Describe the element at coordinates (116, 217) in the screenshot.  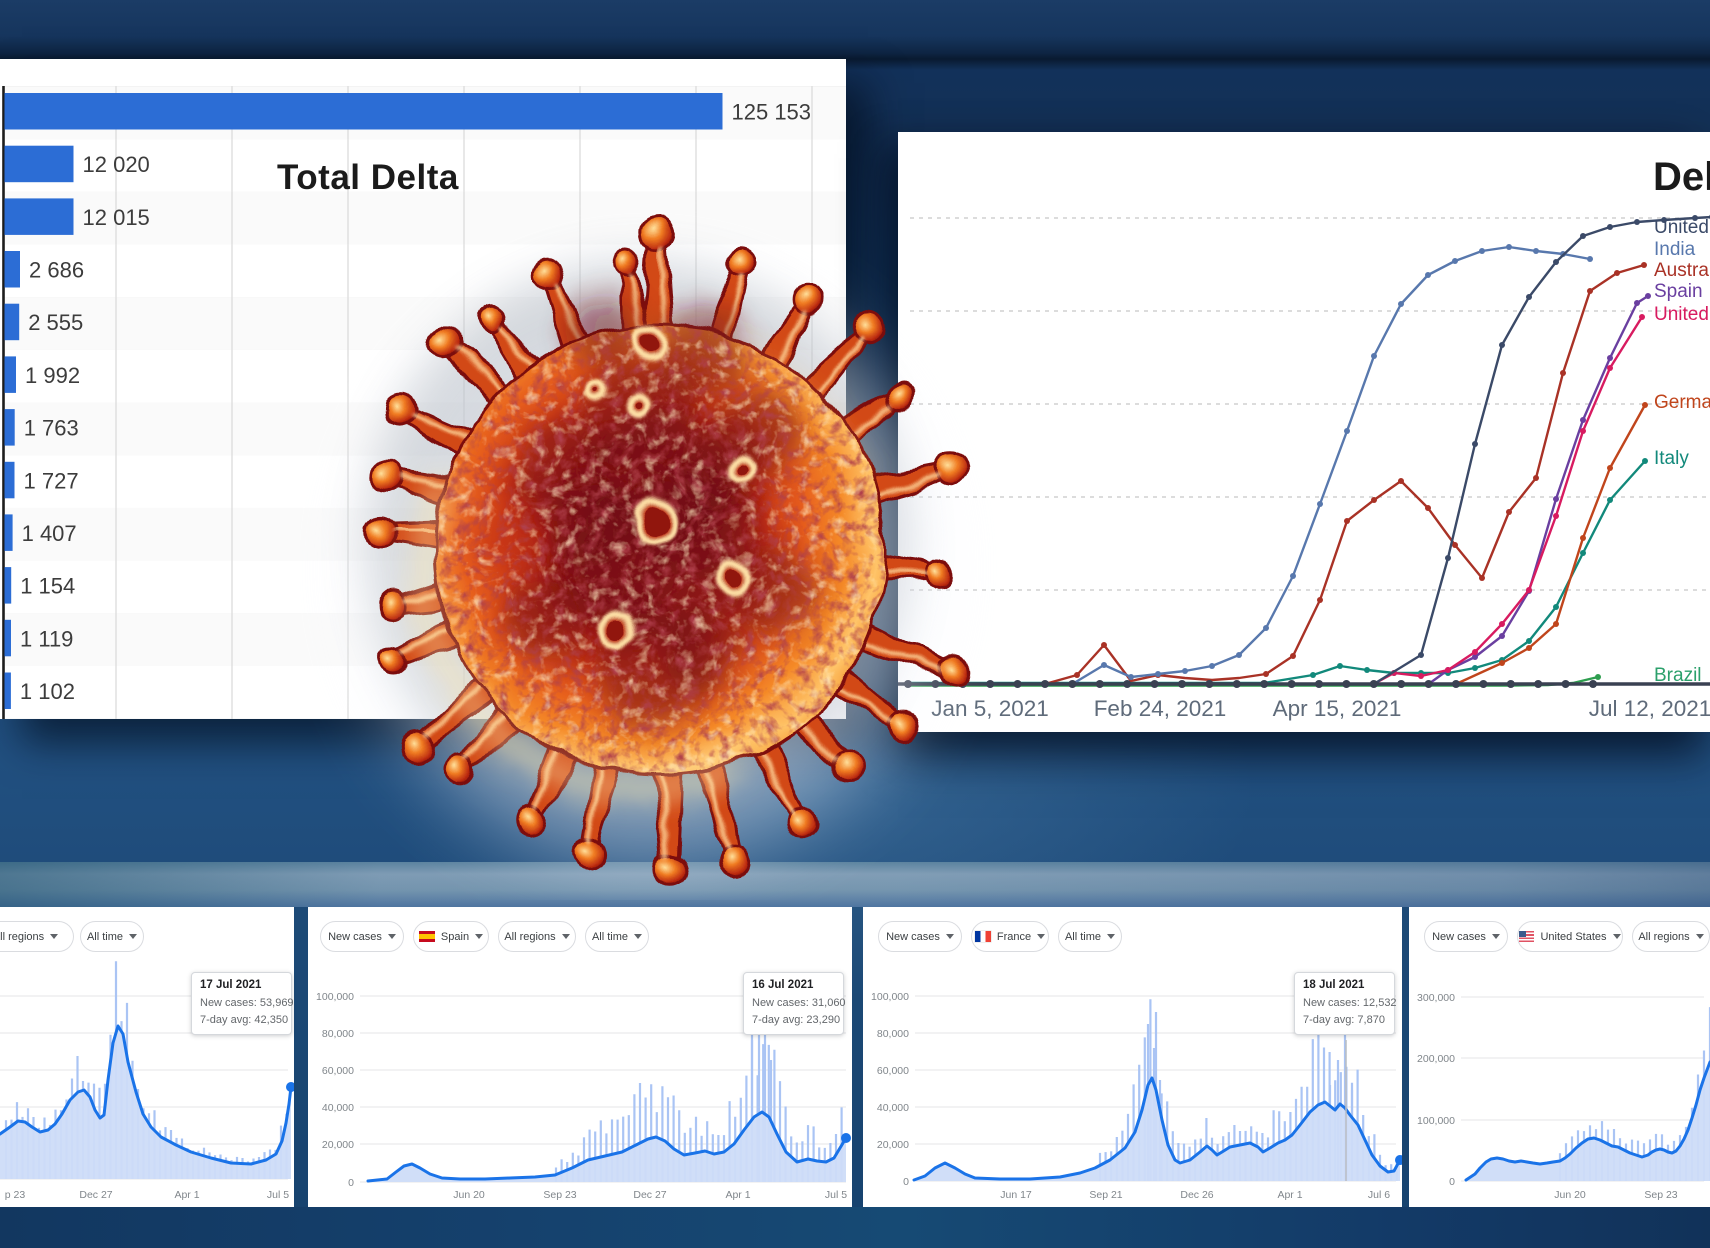
I see `svg-text: 12 015` at that location.